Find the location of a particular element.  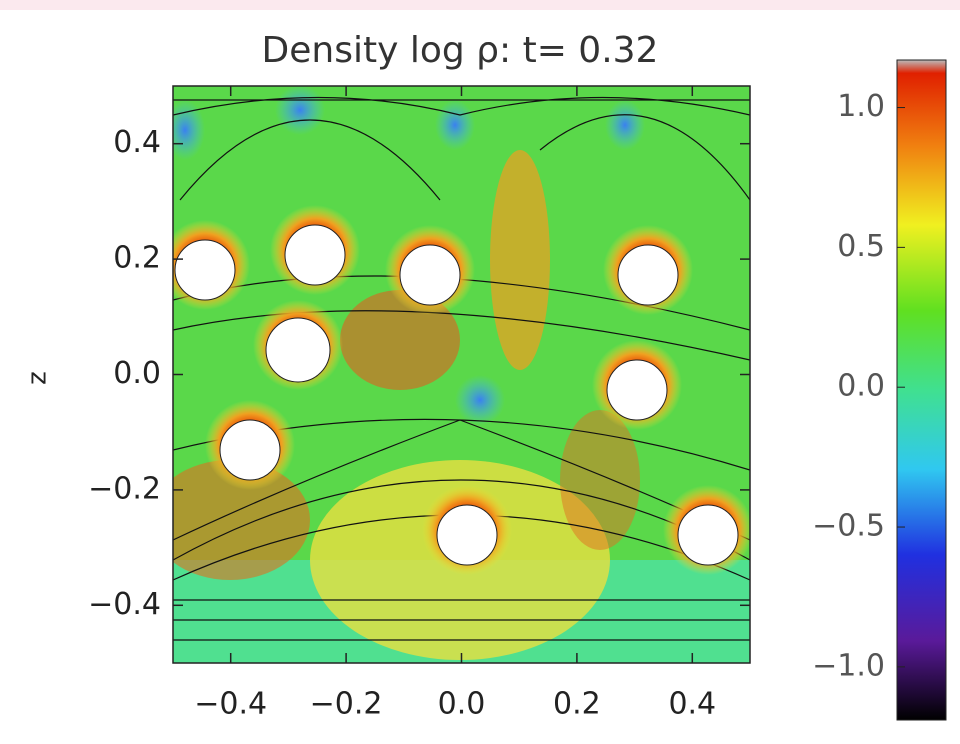

chart-title: Density log ρ: t= 0.32 is located at coordinates (460, 50).